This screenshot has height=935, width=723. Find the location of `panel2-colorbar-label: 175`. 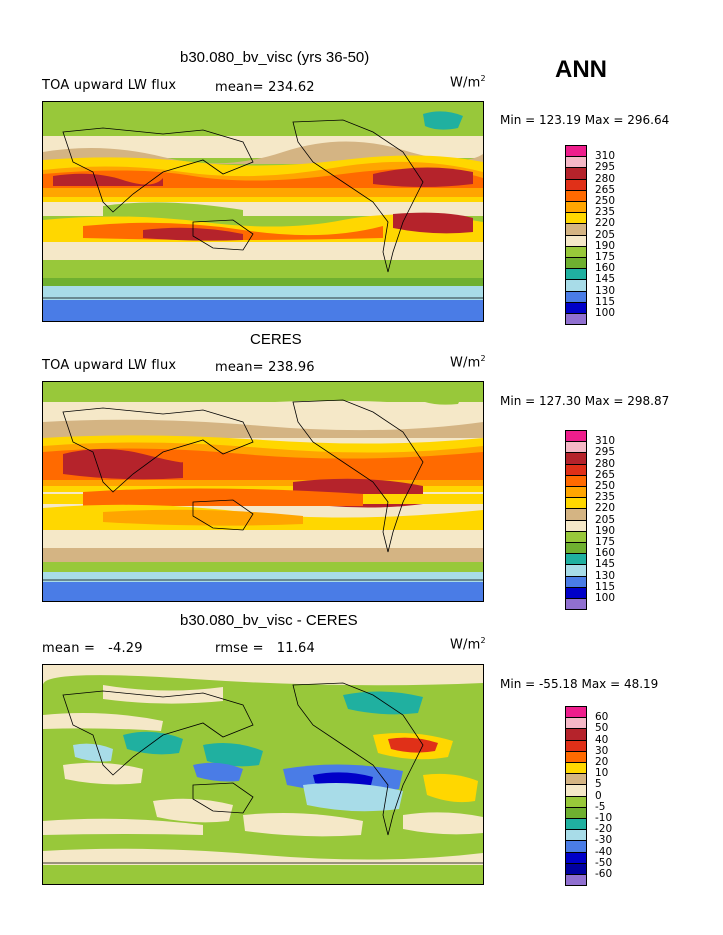

panel2-colorbar-label: 175 is located at coordinates (605, 542).